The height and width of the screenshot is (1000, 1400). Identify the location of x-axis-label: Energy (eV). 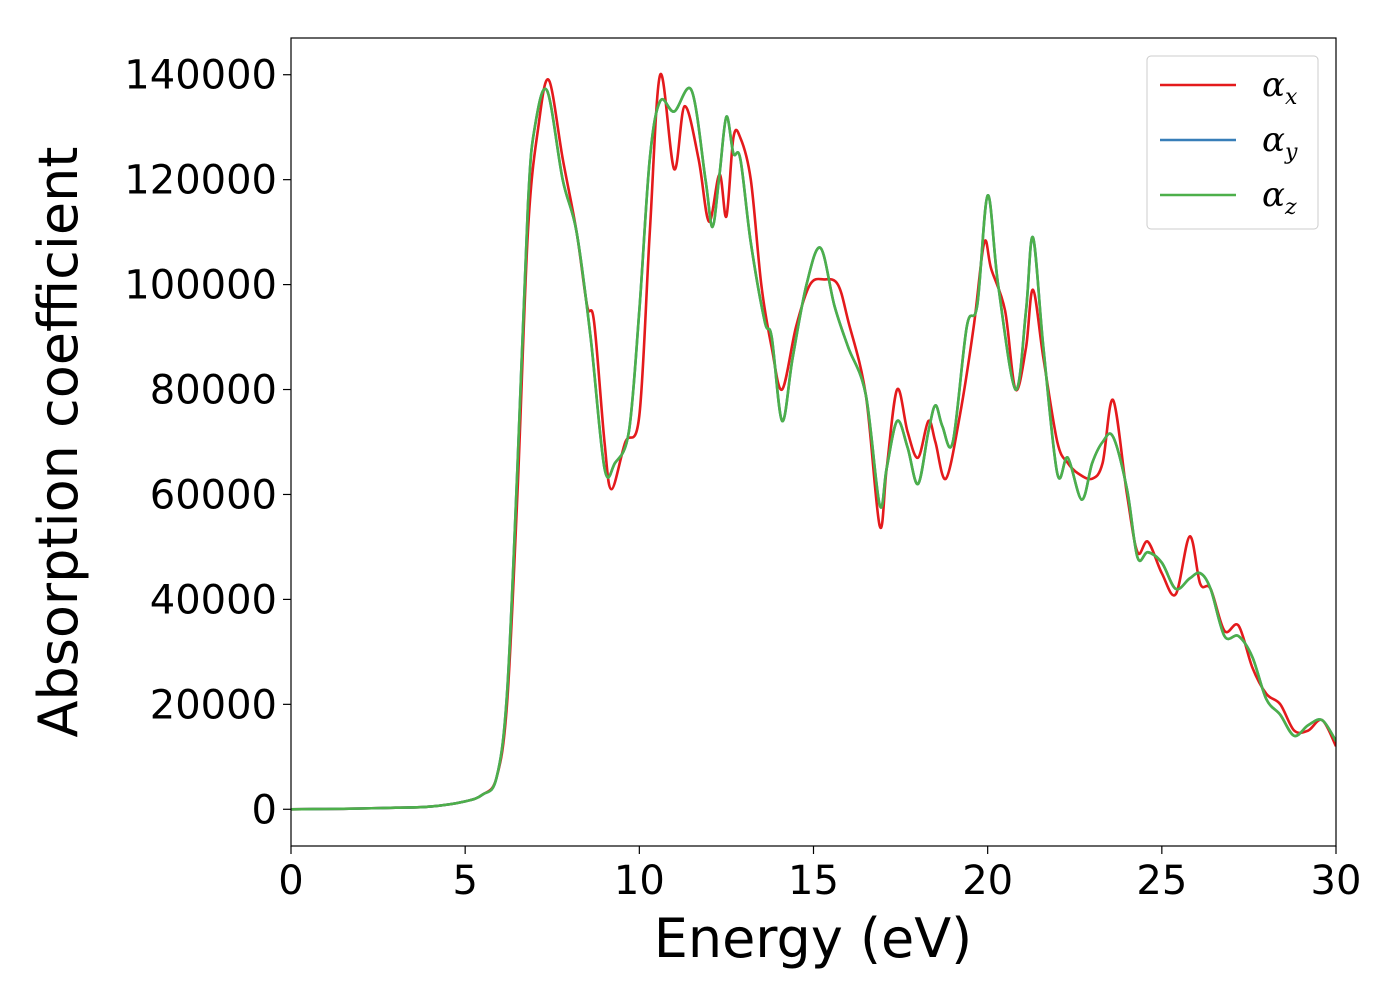
(813, 938).